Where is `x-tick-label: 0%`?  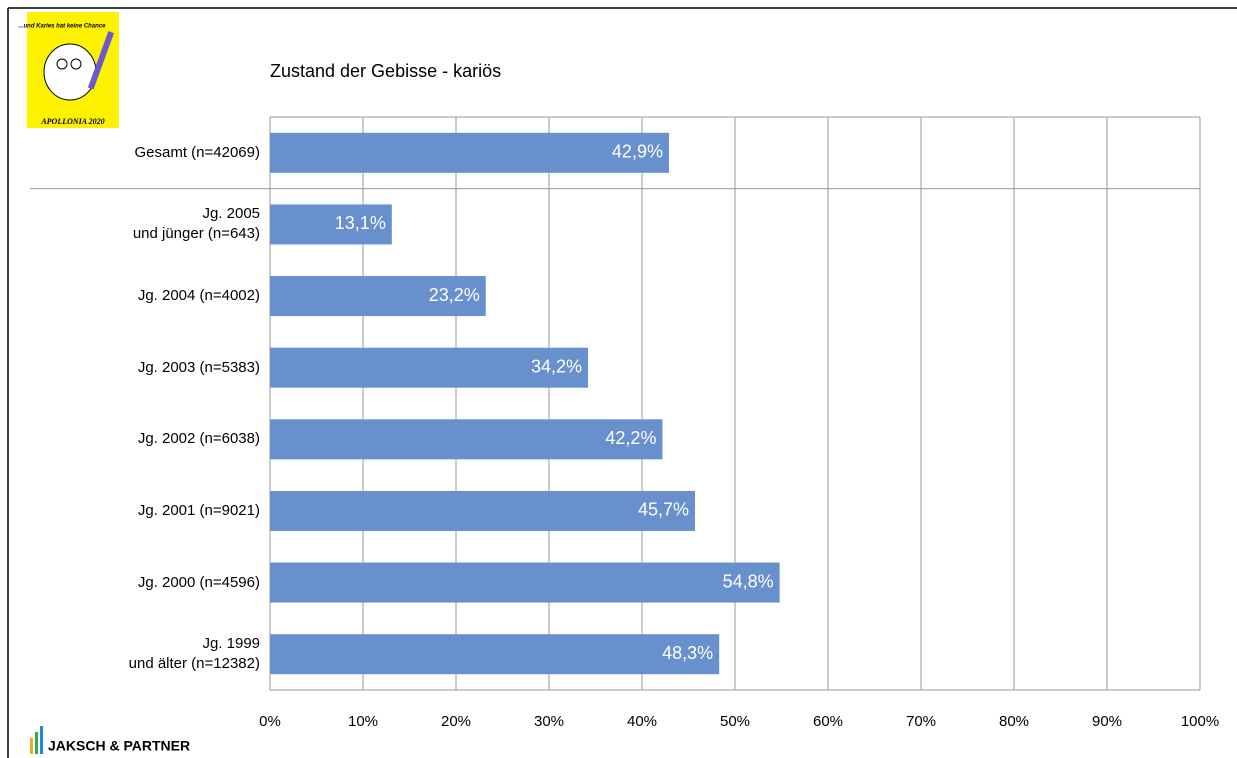
x-tick-label: 0% is located at coordinates (270, 721).